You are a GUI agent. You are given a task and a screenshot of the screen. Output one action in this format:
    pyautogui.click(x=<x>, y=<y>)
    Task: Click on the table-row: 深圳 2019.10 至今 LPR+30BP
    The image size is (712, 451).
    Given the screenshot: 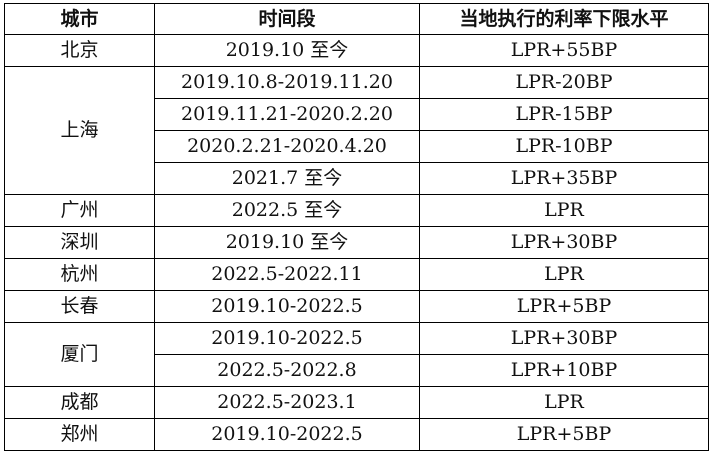 What is the action you would take?
    pyautogui.click(x=356, y=242)
    